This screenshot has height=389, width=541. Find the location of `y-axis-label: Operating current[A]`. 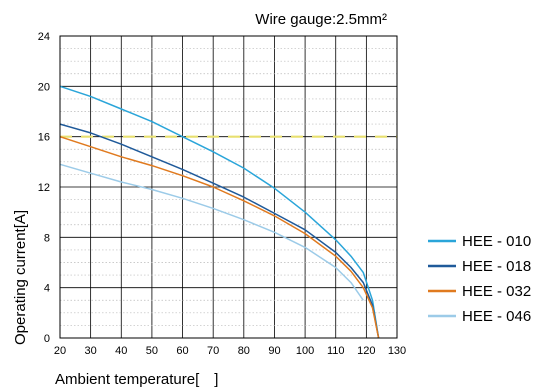

y-axis-label: Operating current[A] is located at coordinates (20, 277).